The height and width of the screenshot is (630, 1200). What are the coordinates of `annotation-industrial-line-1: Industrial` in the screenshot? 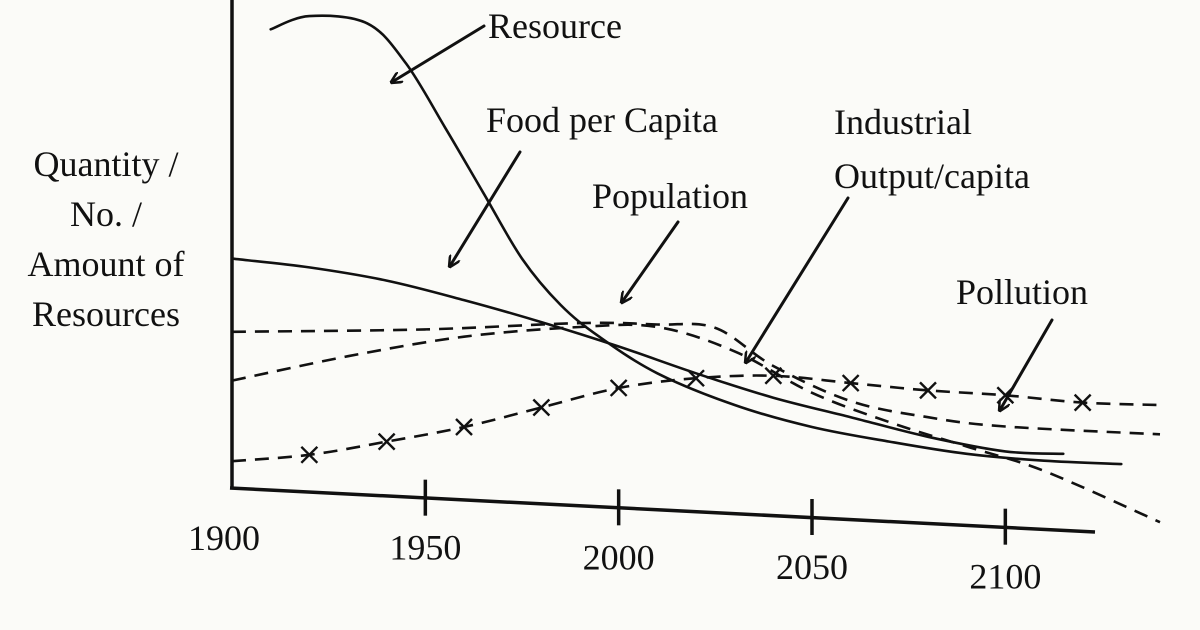 It's located at (903, 122).